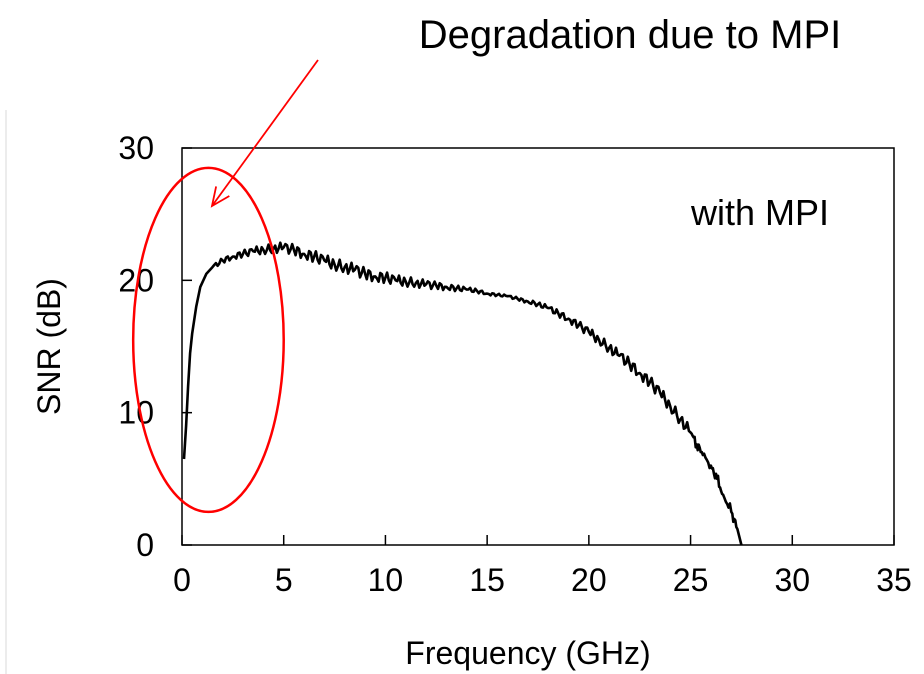 The width and height of the screenshot is (924, 674). What do you see at coordinates (759, 212) in the screenshot?
I see `inset-label-with-mpi: with MPI` at bounding box center [759, 212].